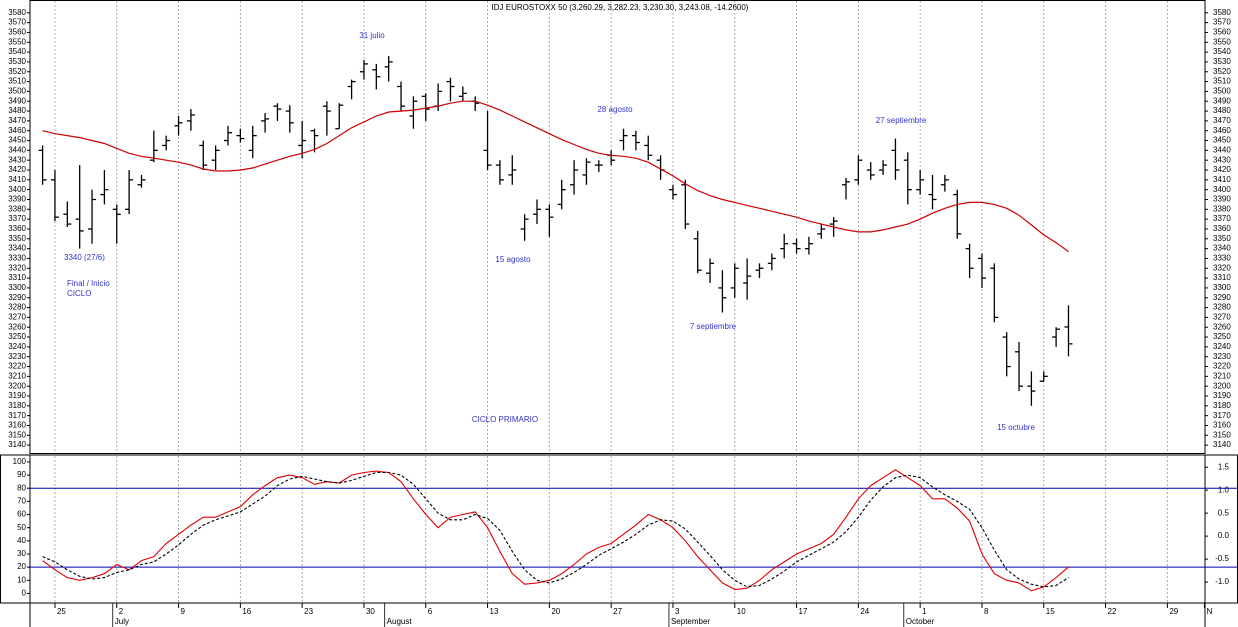  I want to click on y-tick-label: 3520, so click(17, 71).